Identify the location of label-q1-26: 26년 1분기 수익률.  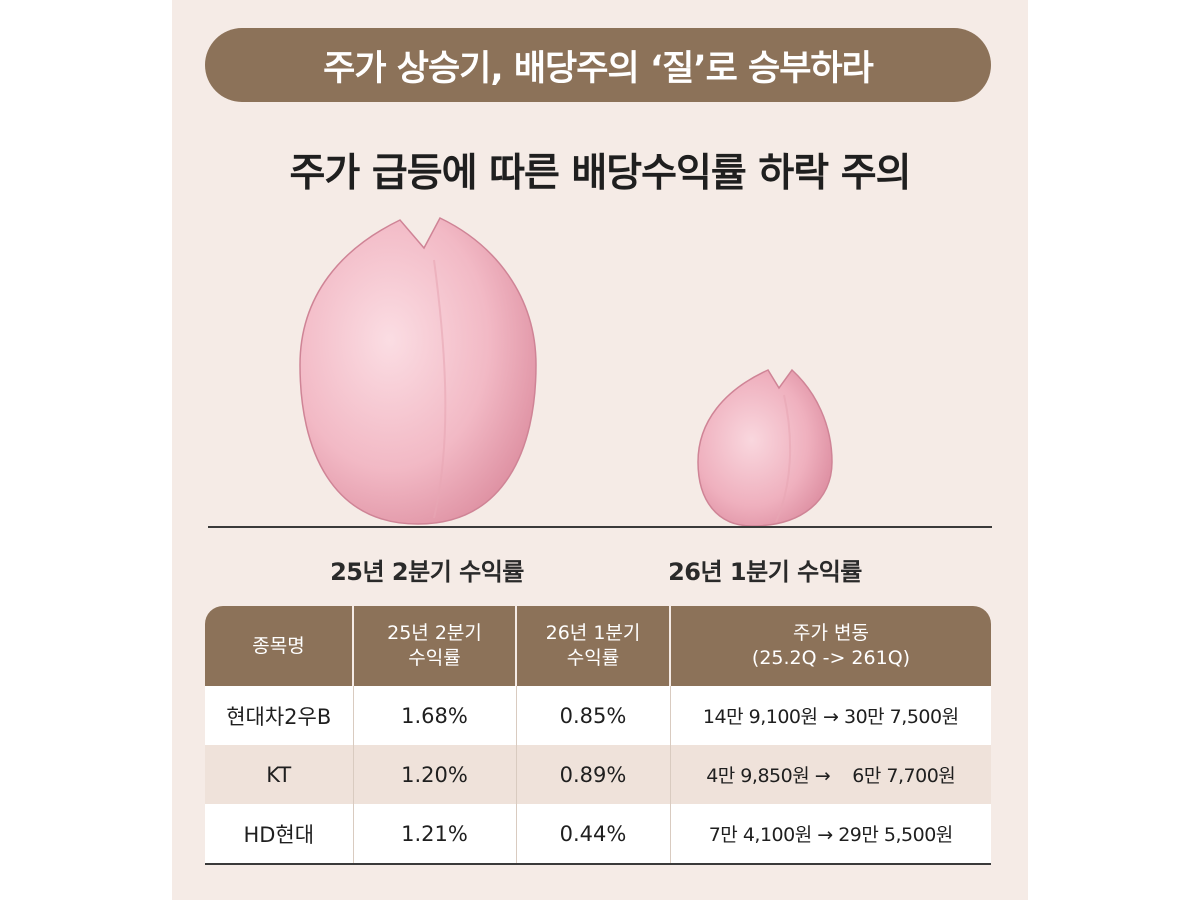
(765, 572).